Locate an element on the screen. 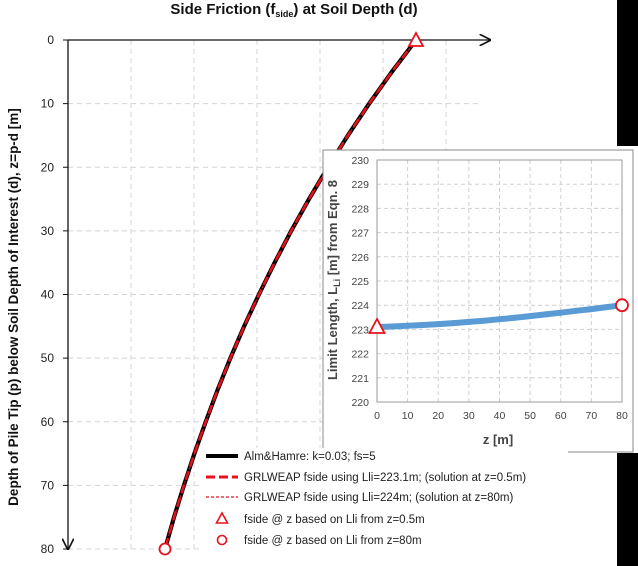  inset-ytick-label: 226 is located at coordinates (360, 258).